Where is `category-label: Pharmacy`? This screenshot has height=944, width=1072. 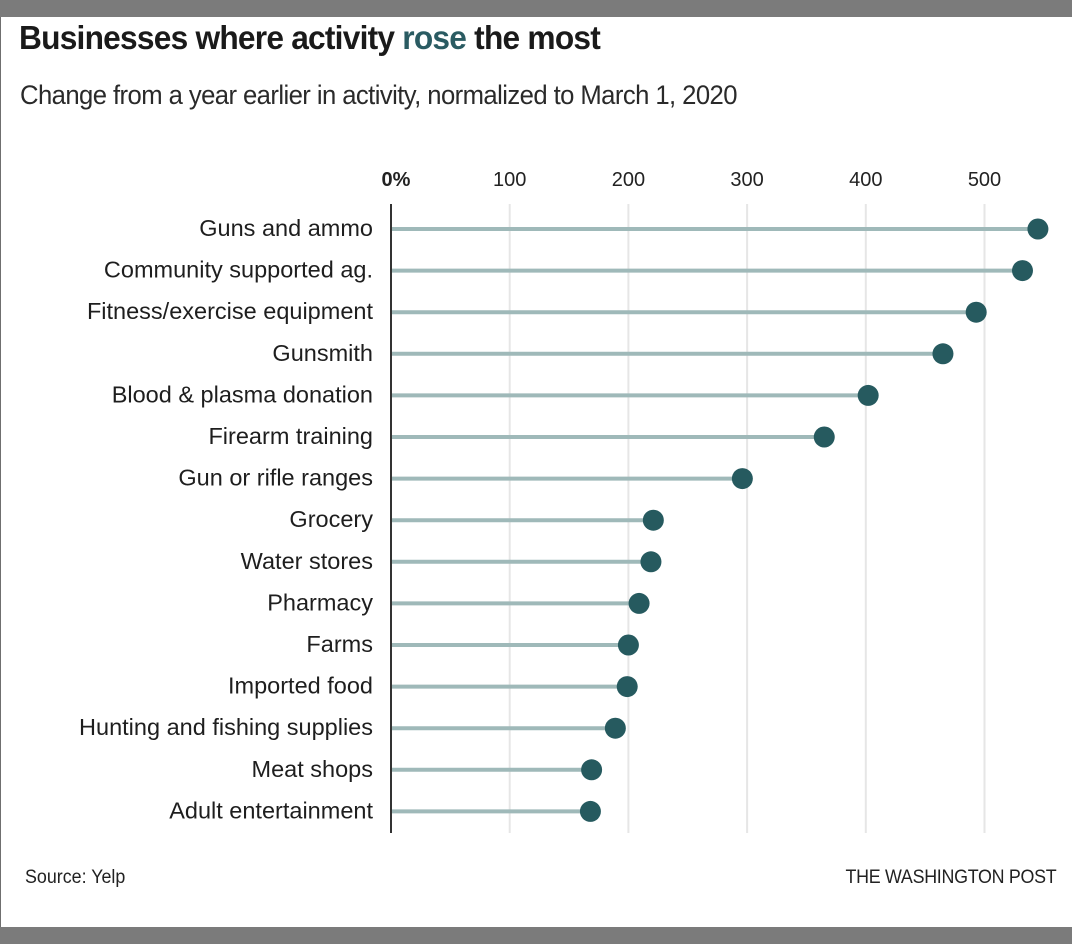
category-label: Pharmacy is located at coordinates (320, 602).